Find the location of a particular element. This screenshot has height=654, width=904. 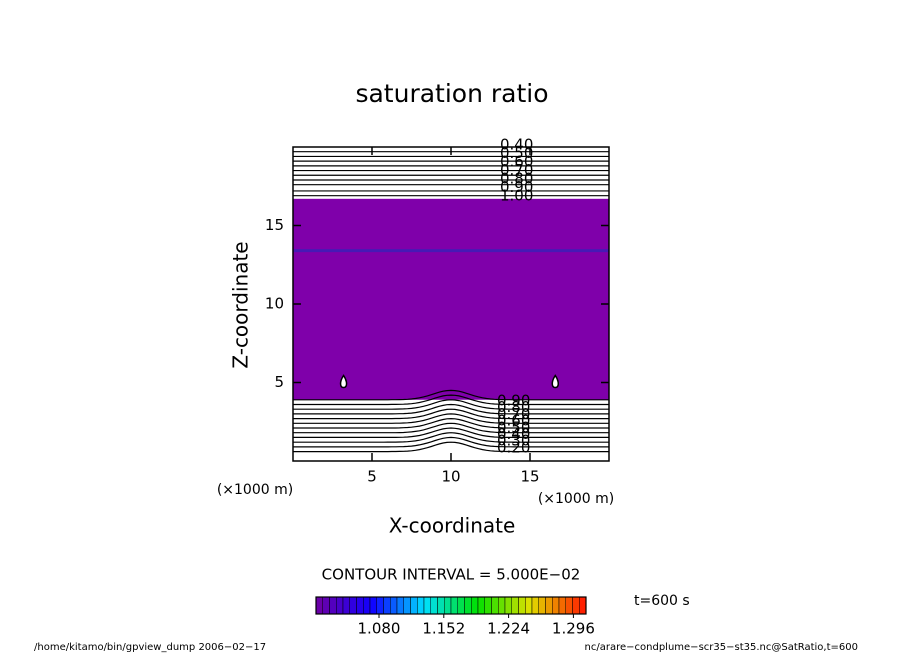

x-axis-label: X-coordinate is located at coordinates (452, 526).